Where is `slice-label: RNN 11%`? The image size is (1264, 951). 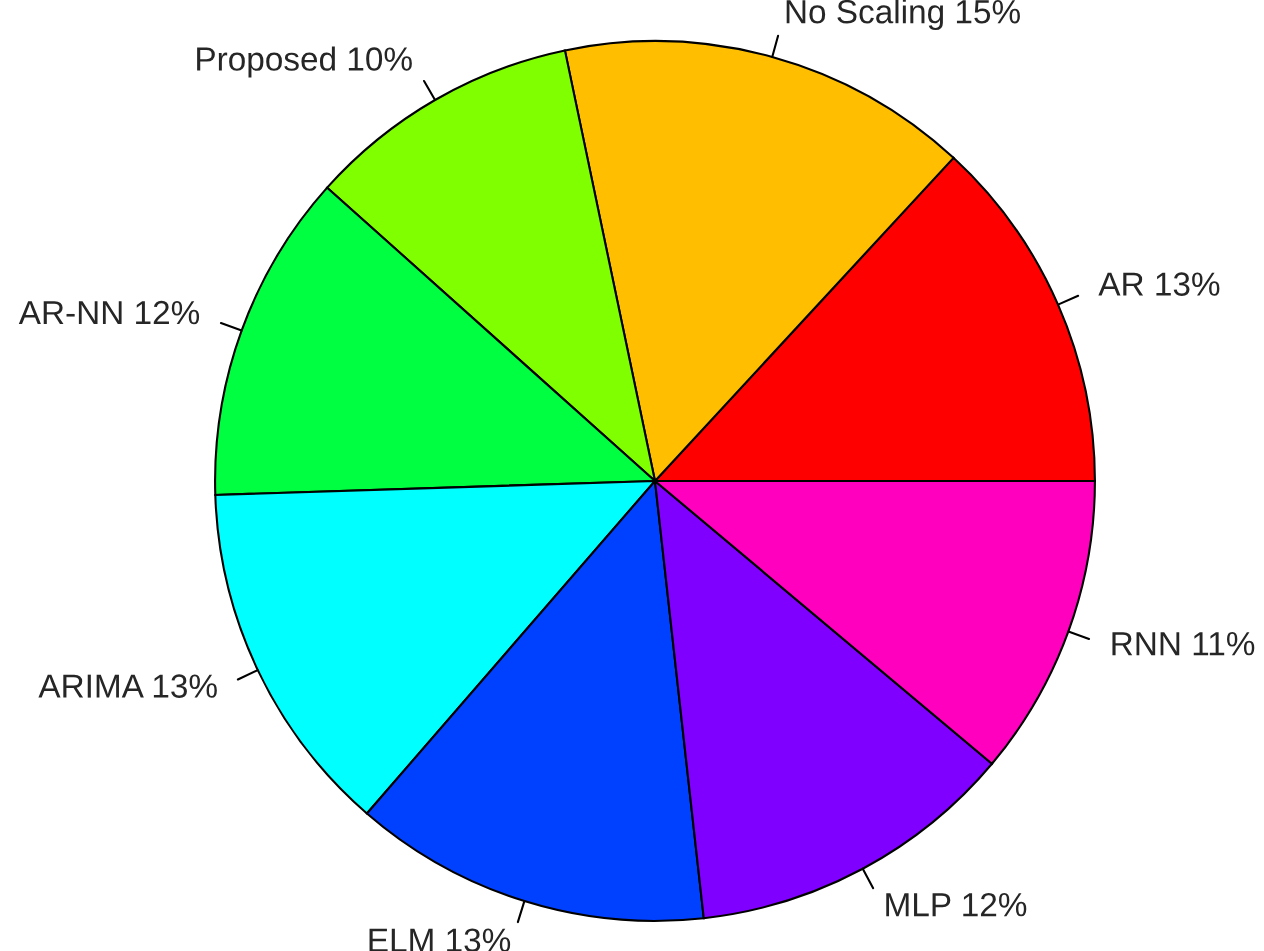
slice-label: RNN 11% is located at coordinates (1183, 644).